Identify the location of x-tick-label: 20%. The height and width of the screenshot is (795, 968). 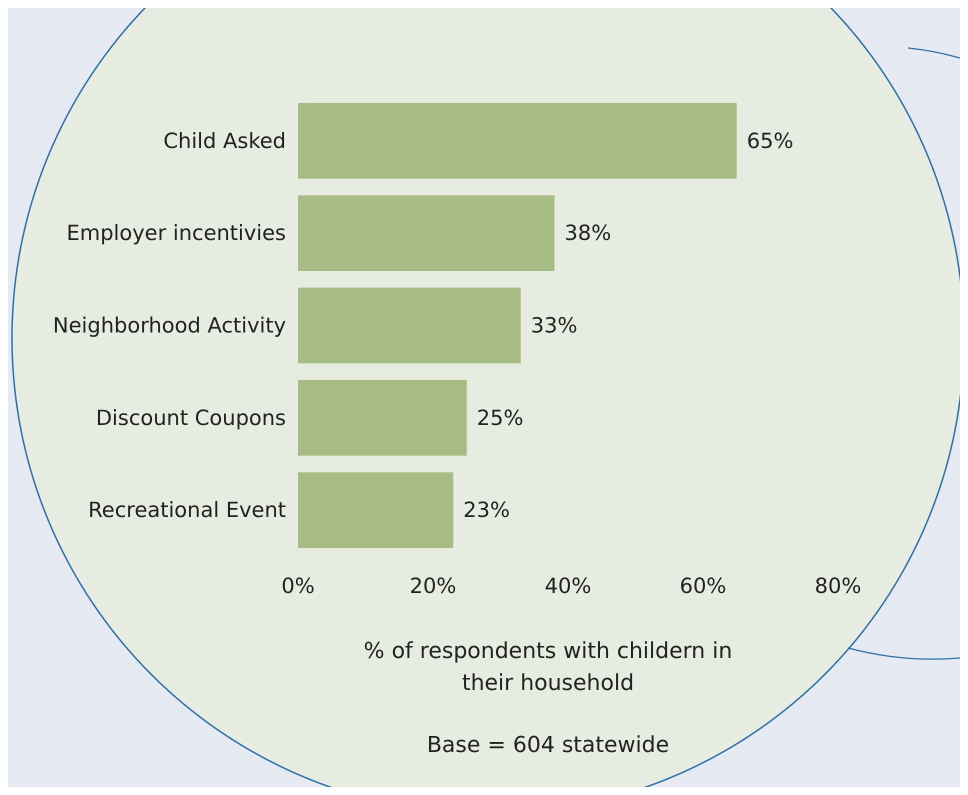
(433, 586).